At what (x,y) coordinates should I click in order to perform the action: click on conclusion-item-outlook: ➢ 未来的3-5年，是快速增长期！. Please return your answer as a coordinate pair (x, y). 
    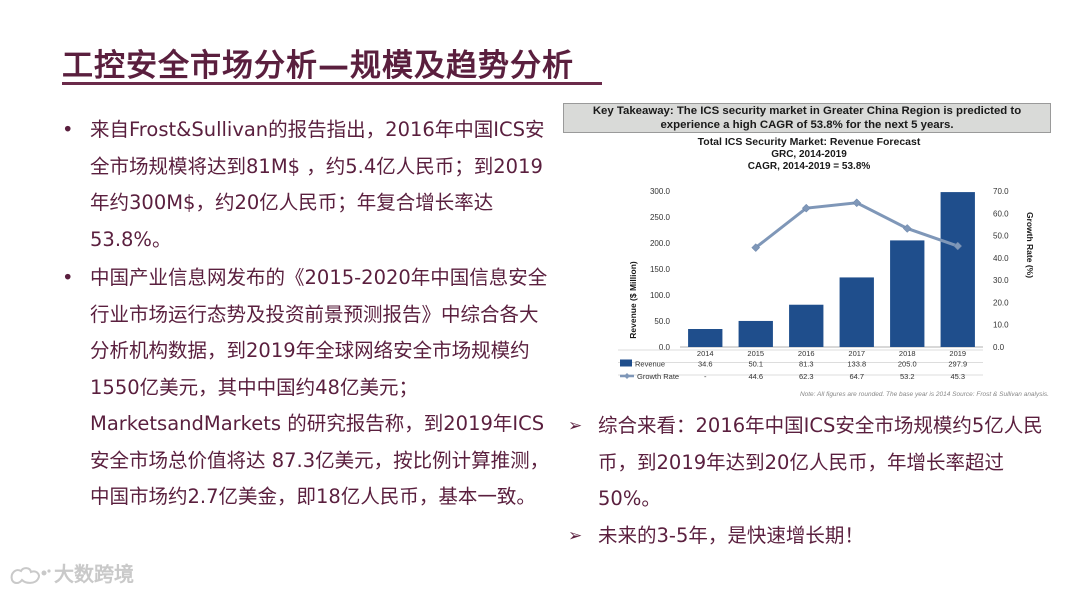
    Looking at the image, I should click on (813, 536).